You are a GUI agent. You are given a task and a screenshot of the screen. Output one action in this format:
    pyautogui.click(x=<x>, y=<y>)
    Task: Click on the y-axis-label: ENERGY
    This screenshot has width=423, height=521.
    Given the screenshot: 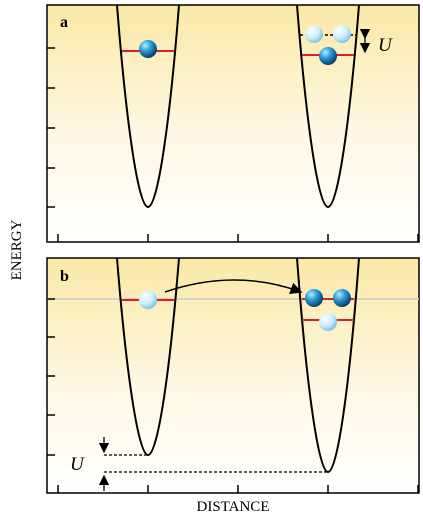 What is the action you would take?
    pyautogui.click(x=17, y=249)
    